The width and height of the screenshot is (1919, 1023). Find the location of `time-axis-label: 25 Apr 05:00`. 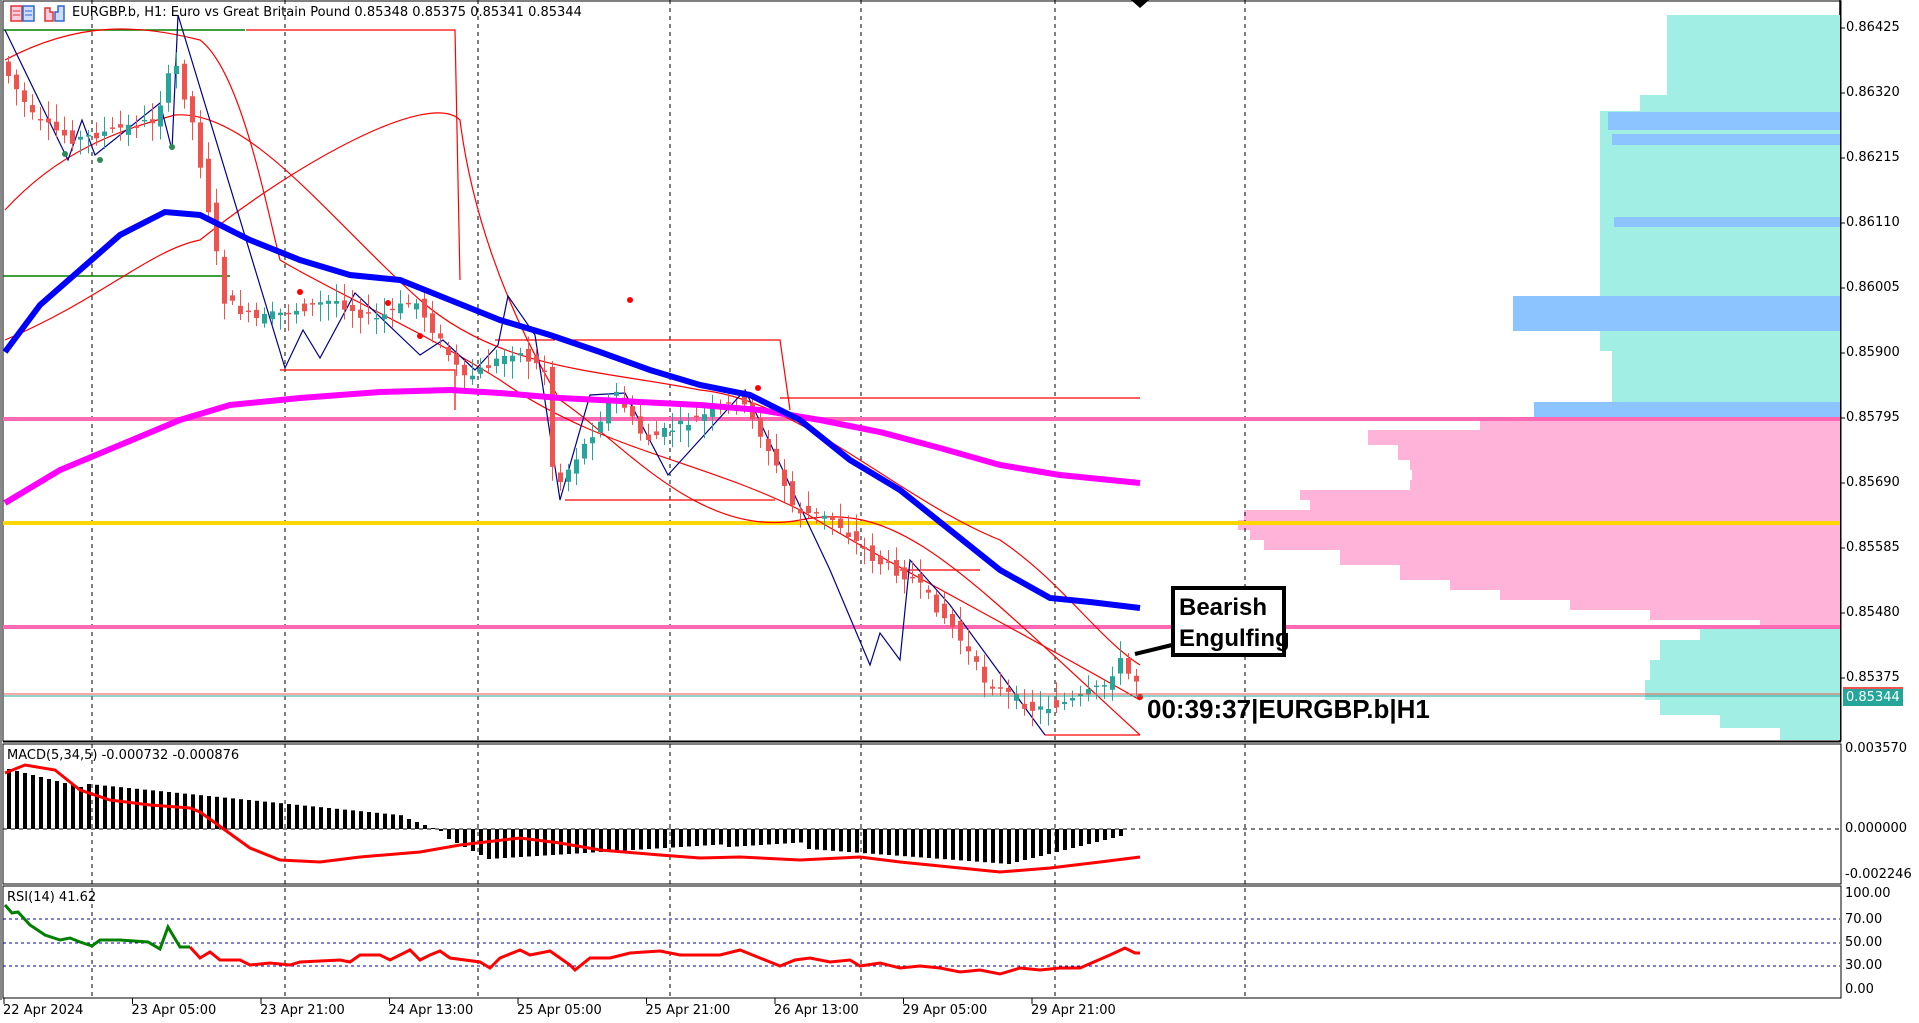

time-axis-label: 25 Apr 05:00 is located at coordinates (559, 1010).